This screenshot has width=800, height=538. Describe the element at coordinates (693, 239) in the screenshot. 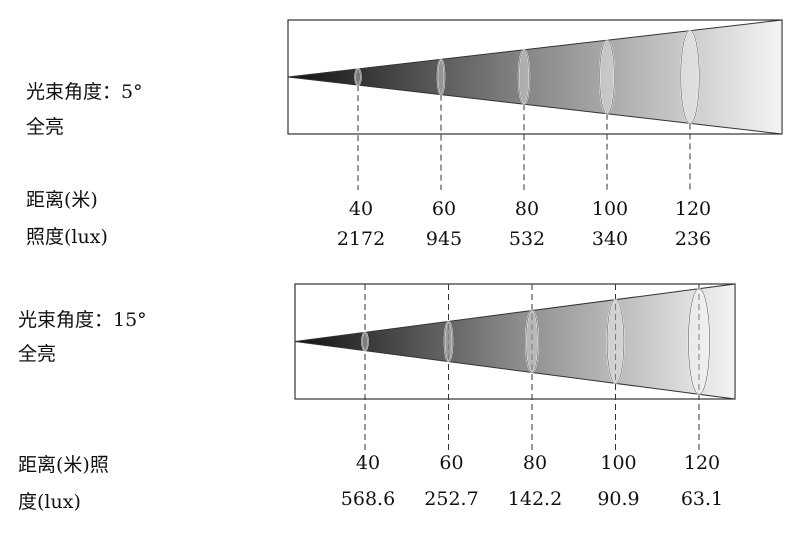

I see `lux-label: 236` at that location.